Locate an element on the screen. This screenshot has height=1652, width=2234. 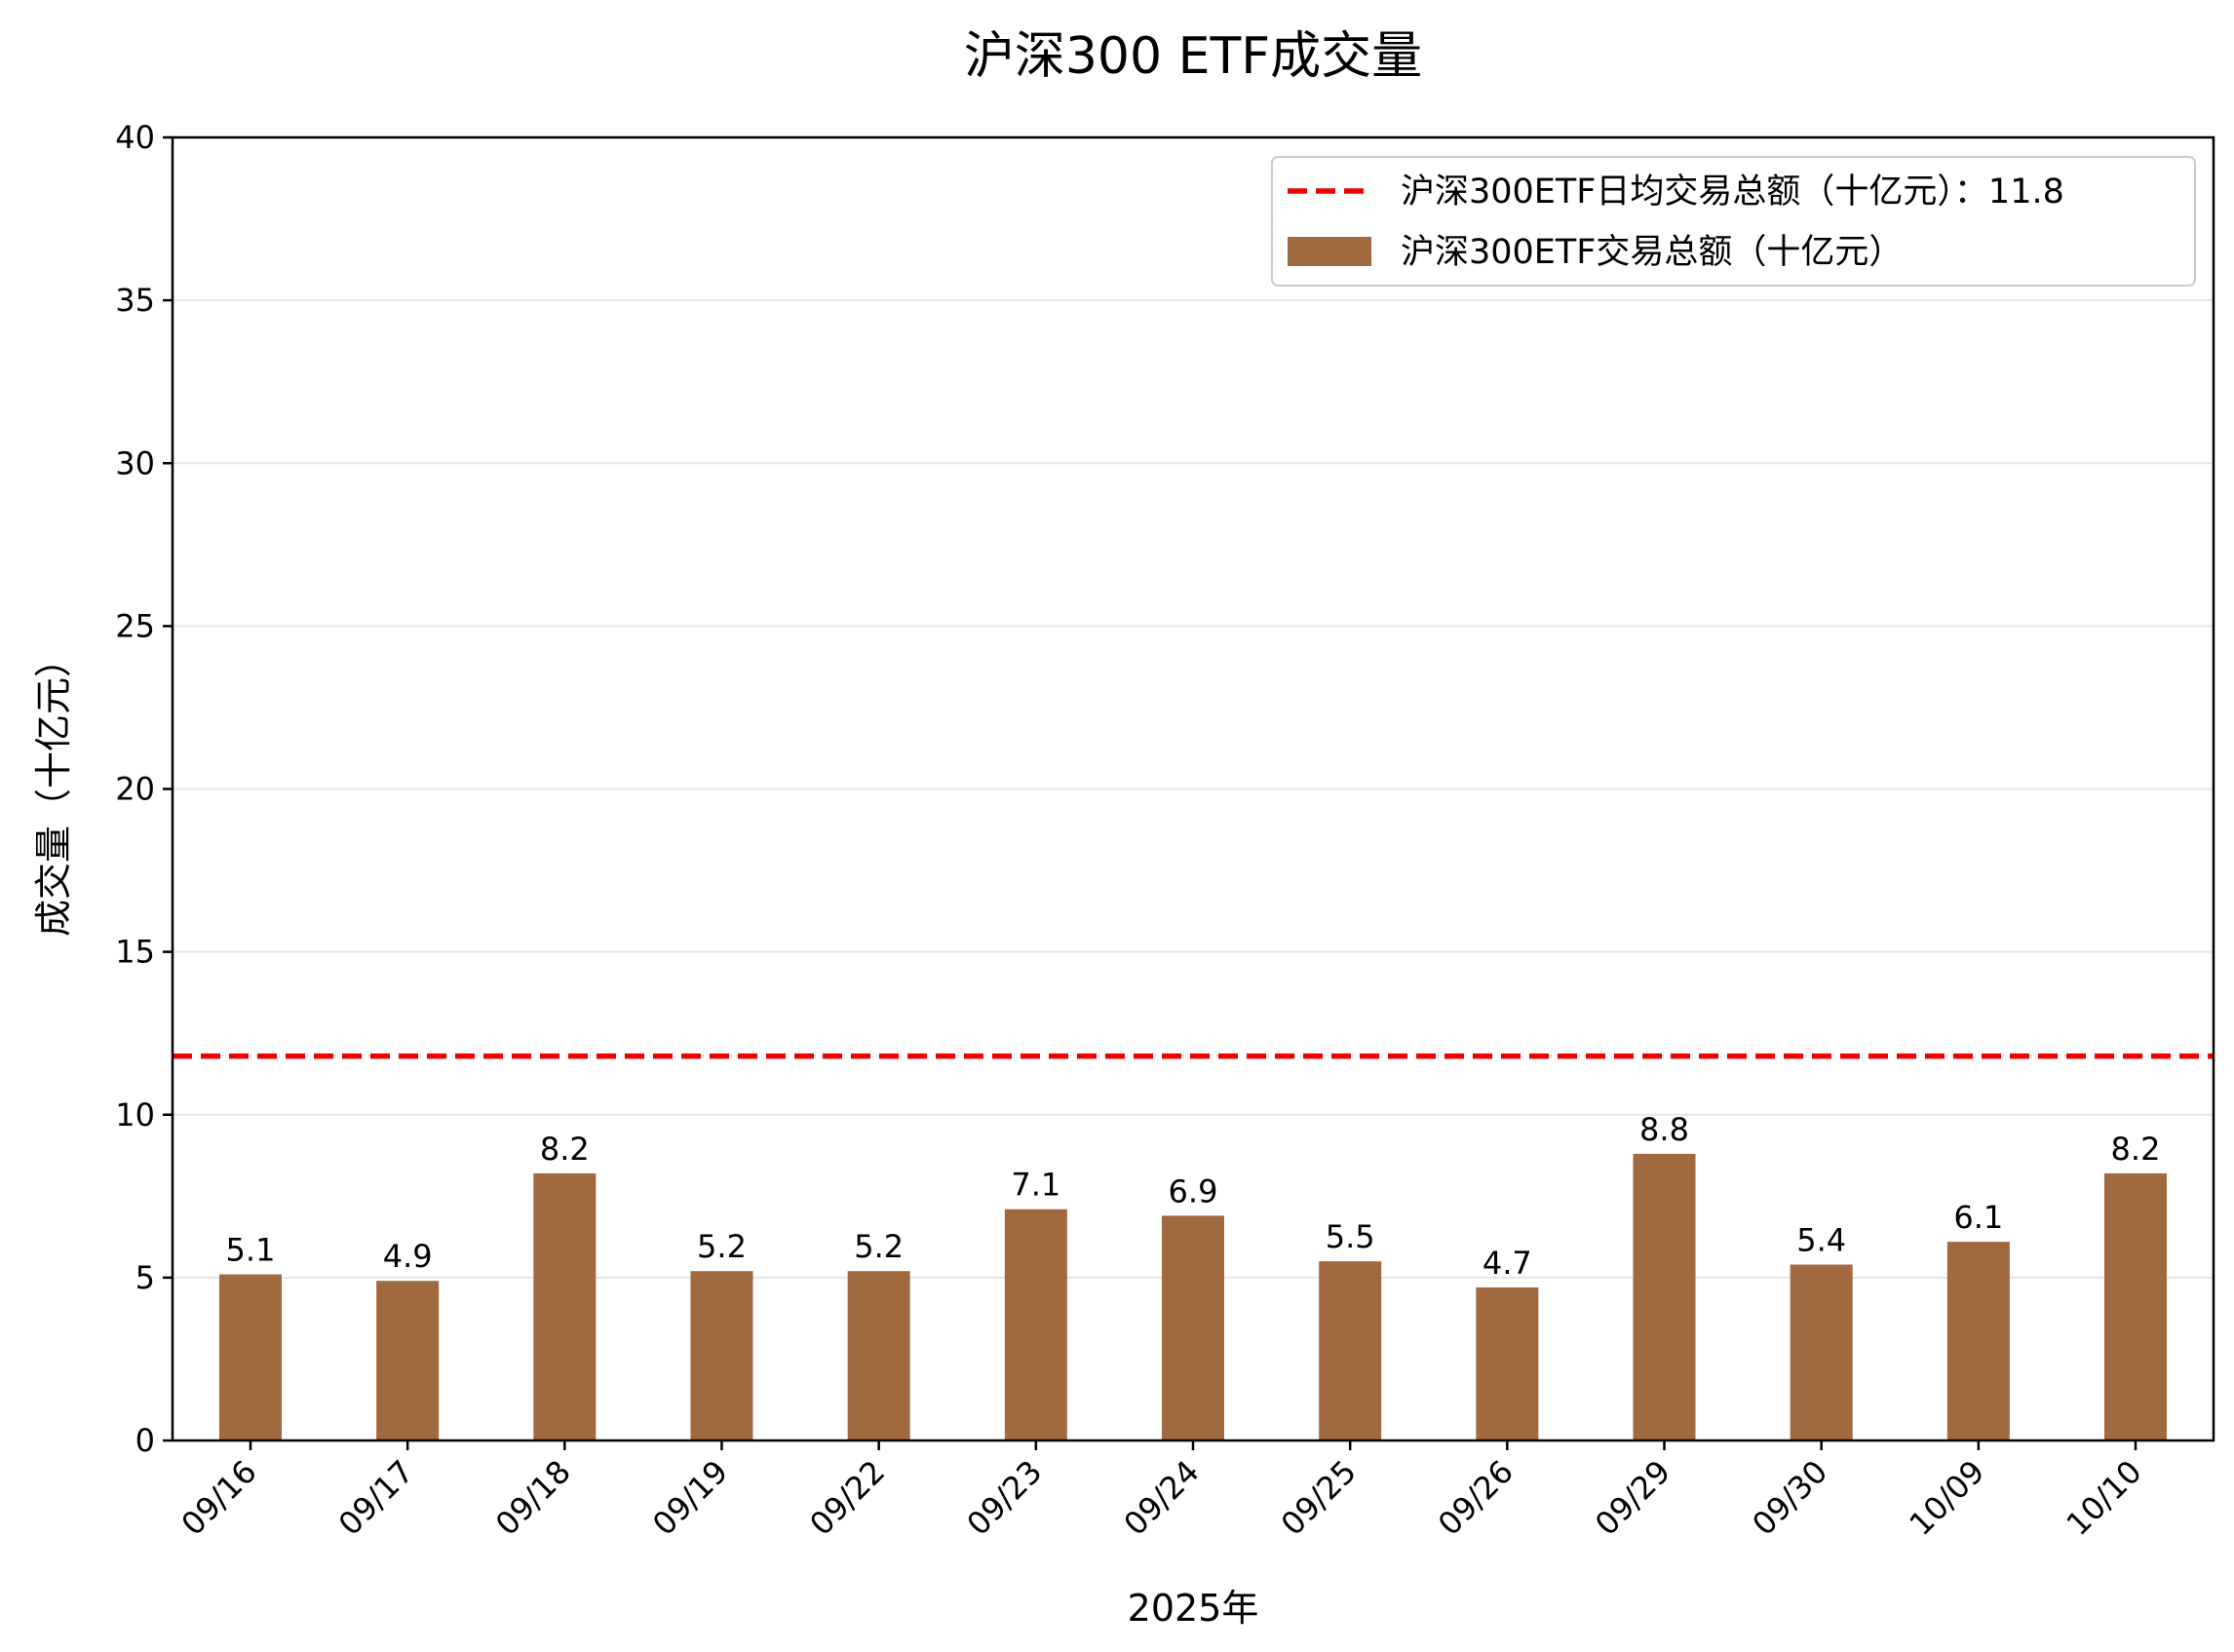
x-tick-label: 09/25 is located at coordinates (1319, 1498).